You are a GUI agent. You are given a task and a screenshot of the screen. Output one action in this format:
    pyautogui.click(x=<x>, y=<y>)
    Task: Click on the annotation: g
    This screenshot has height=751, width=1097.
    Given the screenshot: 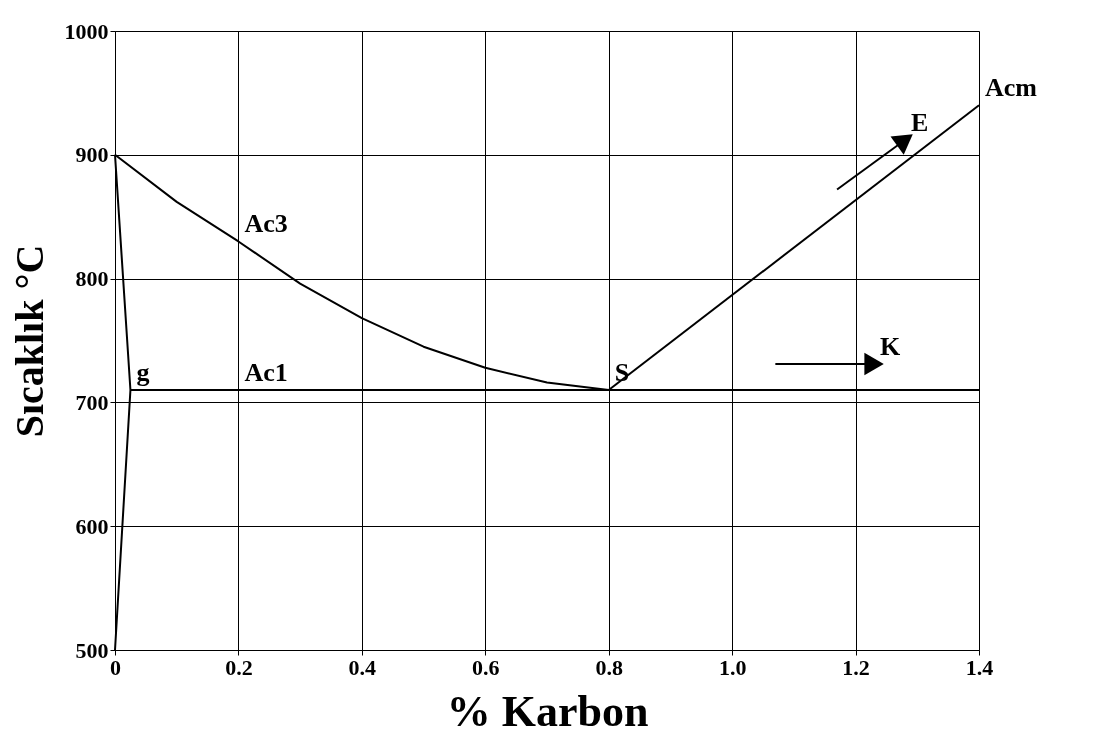 What is the action you would take?
    pyautogui.click(x=143, y=373)
    